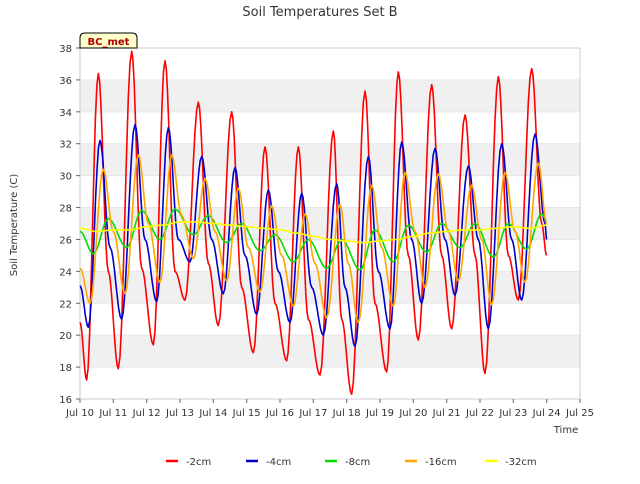 The width and height of the screenshot is (640, 484). I want to click on x-tick-label: Jul 22, so click(479, 413).